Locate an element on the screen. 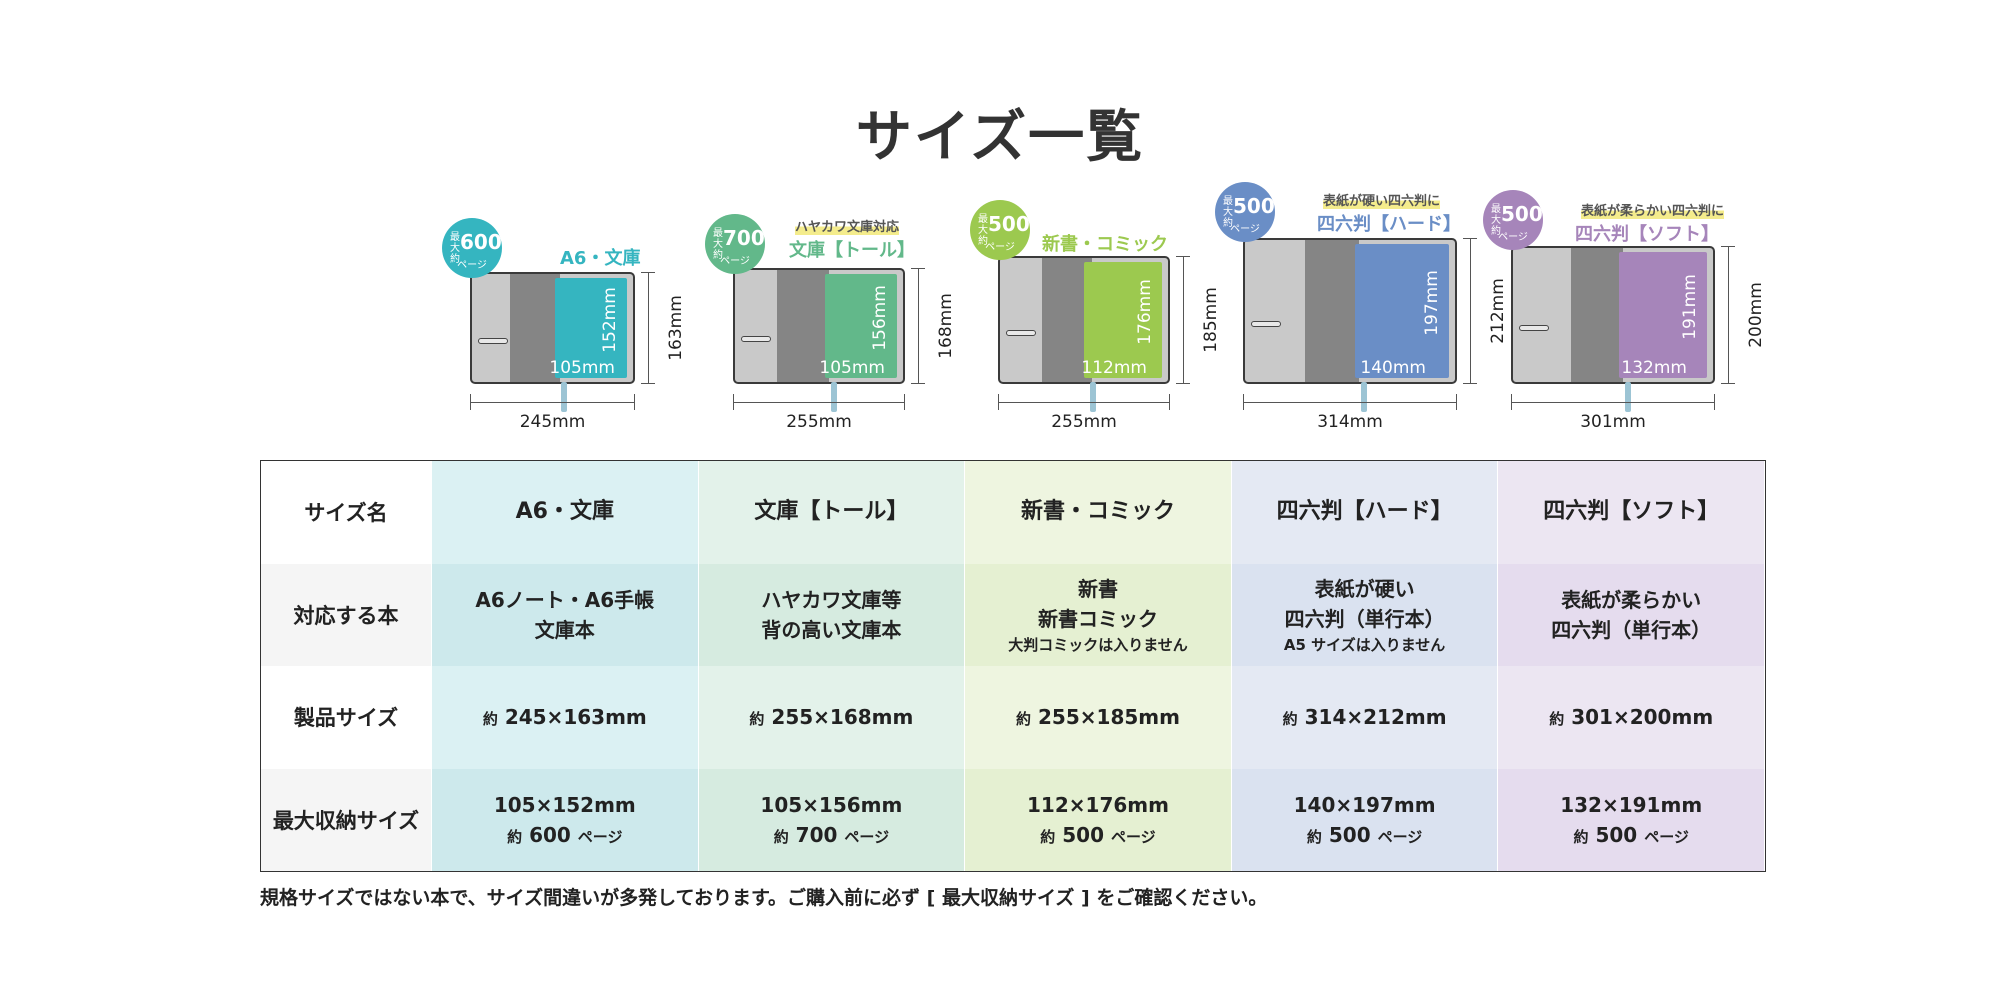 This screenshot has width=2000, height=1000. size-name: 四六判【ハード】 is located at coordinates (1364, 512).